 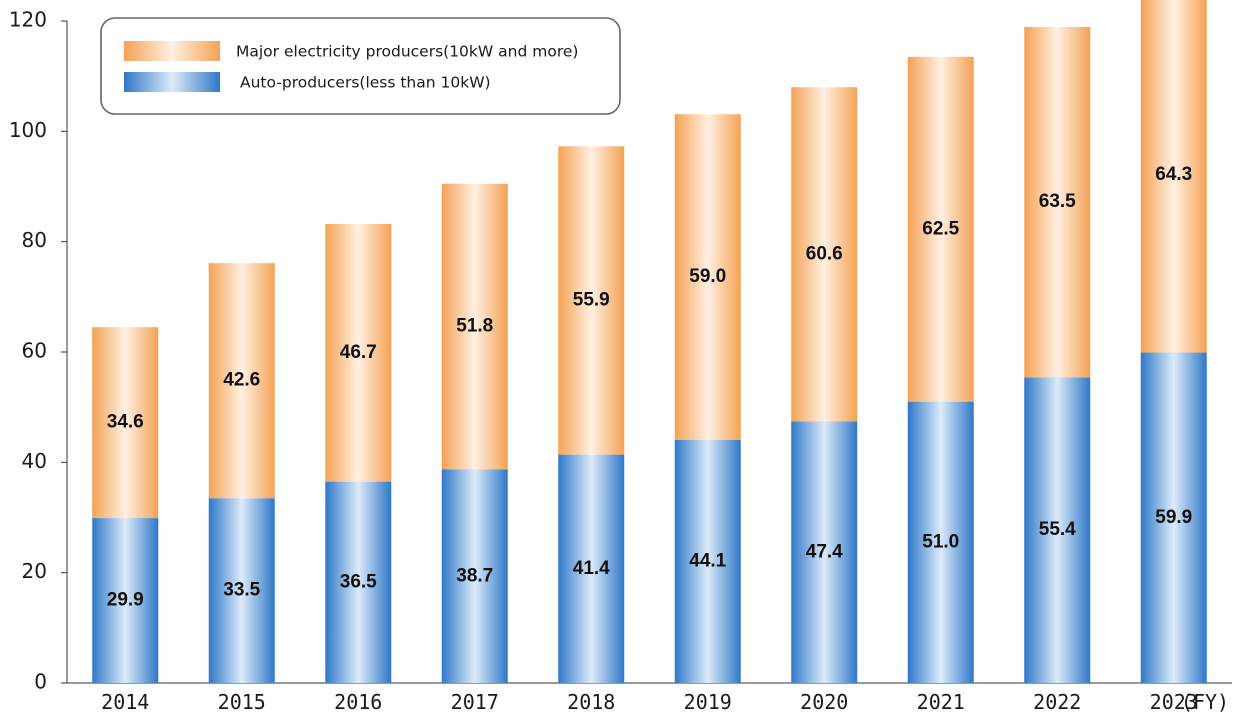 I want to click on bar-major-2020, so click(x=824, y=254).